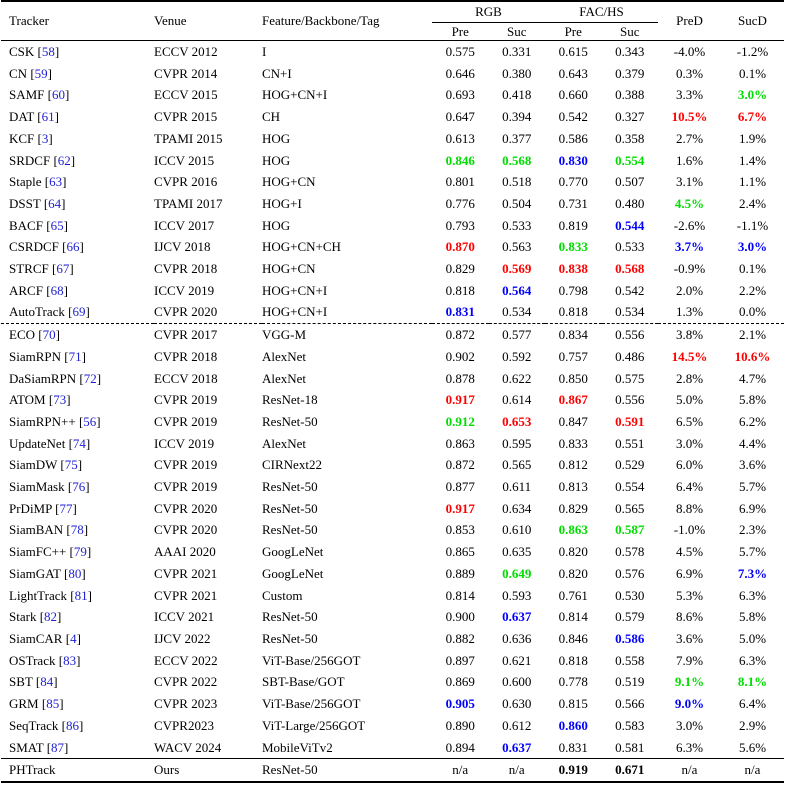 This screenshot has width=785, height=789. I want to click on value-rgb-pre: 0.872, so click(460, 334).